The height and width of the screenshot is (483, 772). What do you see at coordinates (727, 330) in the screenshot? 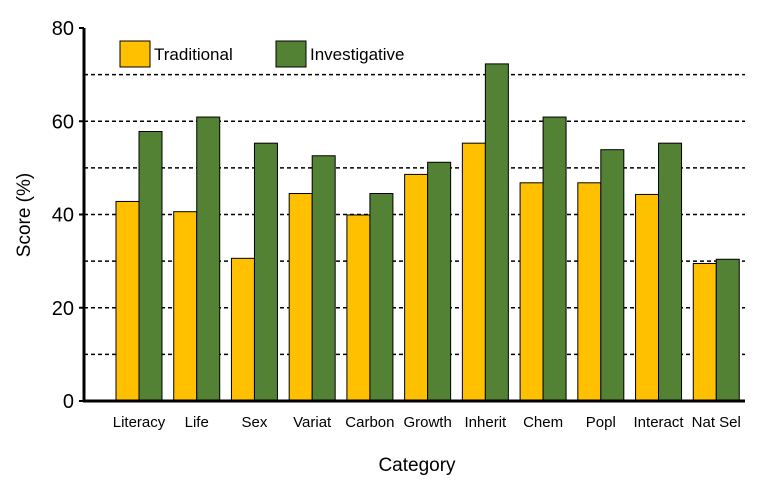
I see `bar-investigative-nat-sel` at bounding box center [727, 330].